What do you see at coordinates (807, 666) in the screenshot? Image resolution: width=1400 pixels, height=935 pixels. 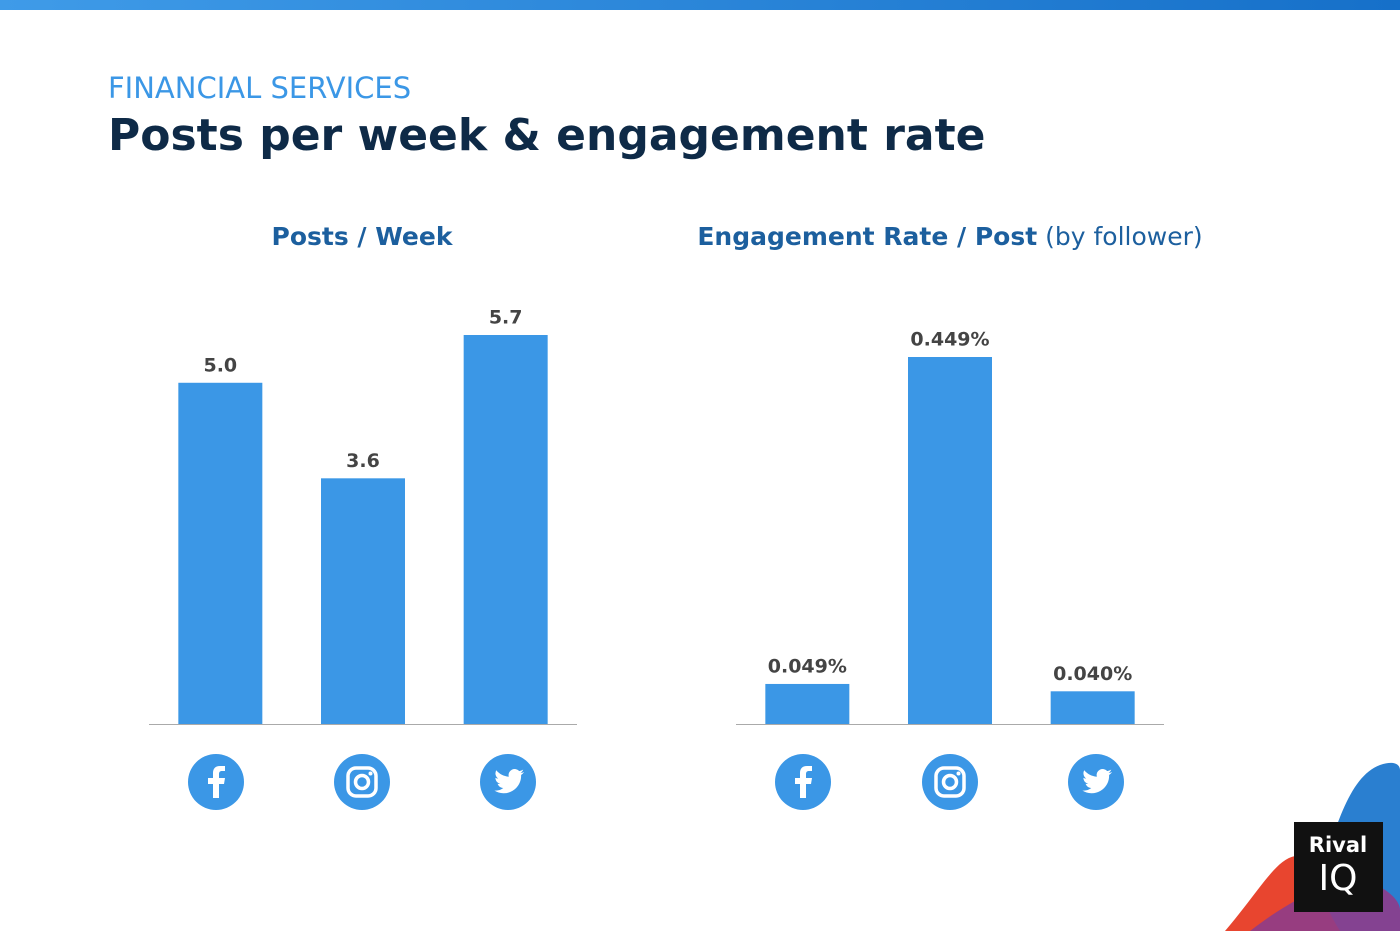 I see `value-label: 0.049%` at bounding box center [807, 666].